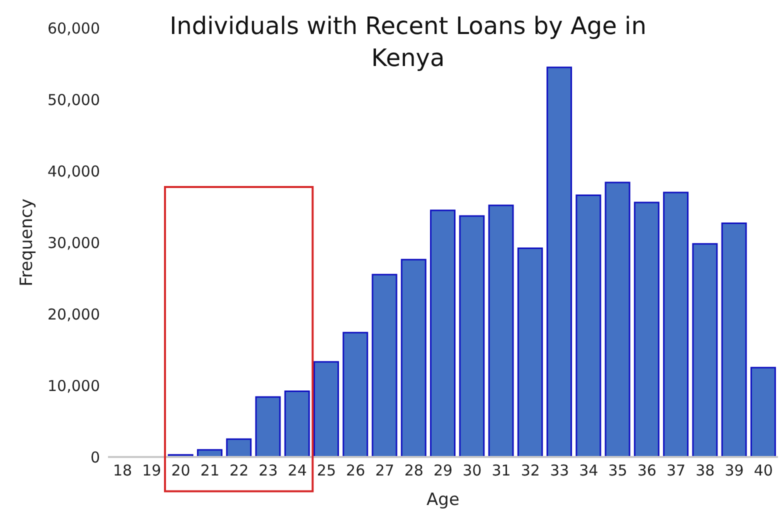  I want to click on y-tick-label: 30,000, so click(74, 243).